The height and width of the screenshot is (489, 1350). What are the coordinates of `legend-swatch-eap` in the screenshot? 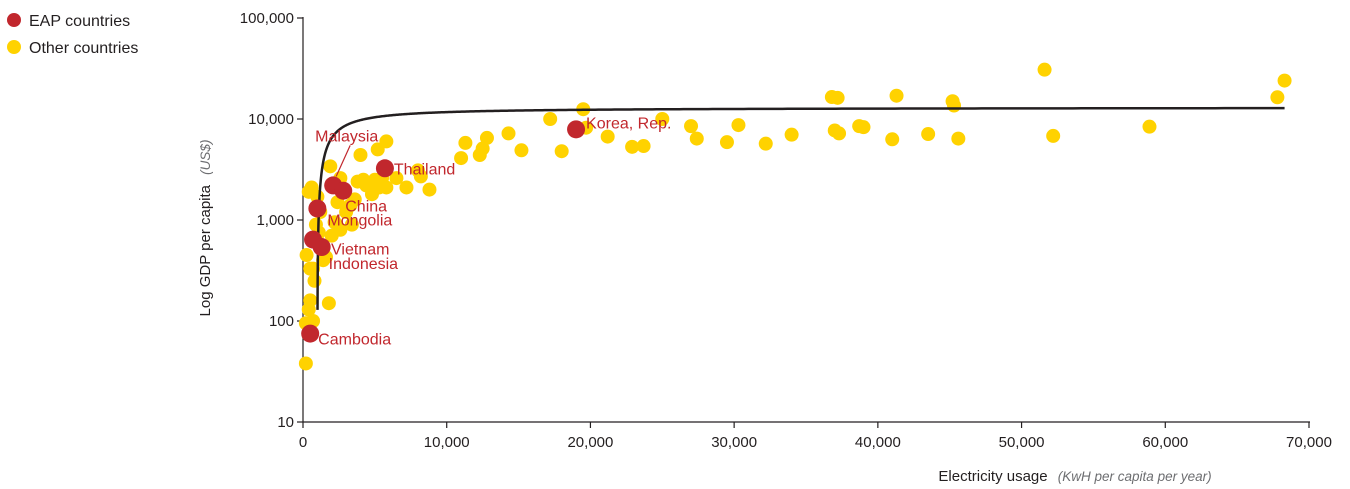 It's located at (14, 20).